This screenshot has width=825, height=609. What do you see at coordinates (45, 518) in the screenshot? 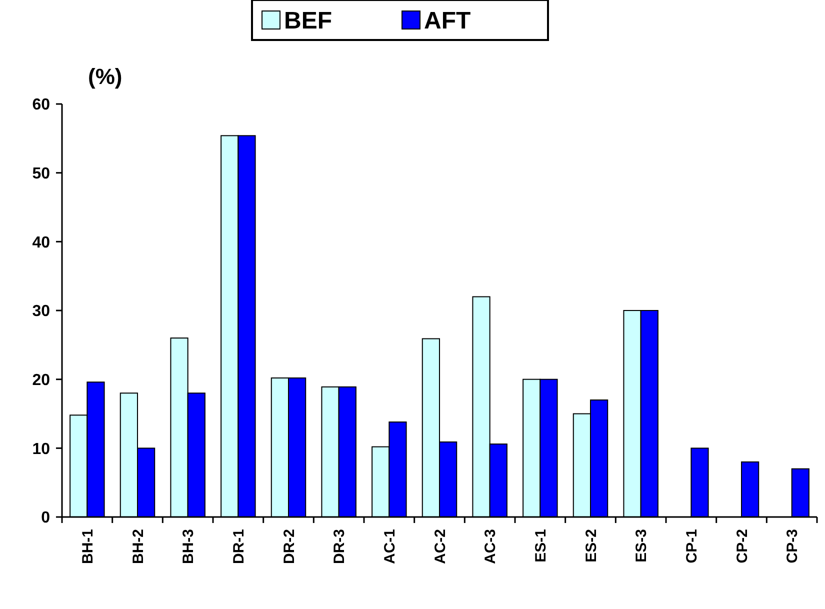
I see `y-tick-label: 0` at bounding box center [45, 518].